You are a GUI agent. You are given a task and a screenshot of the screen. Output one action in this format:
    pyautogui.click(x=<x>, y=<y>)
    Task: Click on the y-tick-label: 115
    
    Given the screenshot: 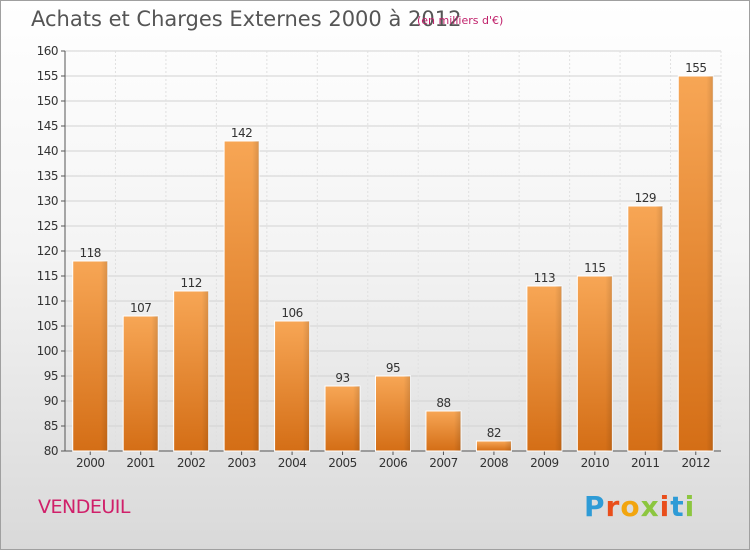 What is the action you would take?
    pyautogui.click(x=47, y=276)
    